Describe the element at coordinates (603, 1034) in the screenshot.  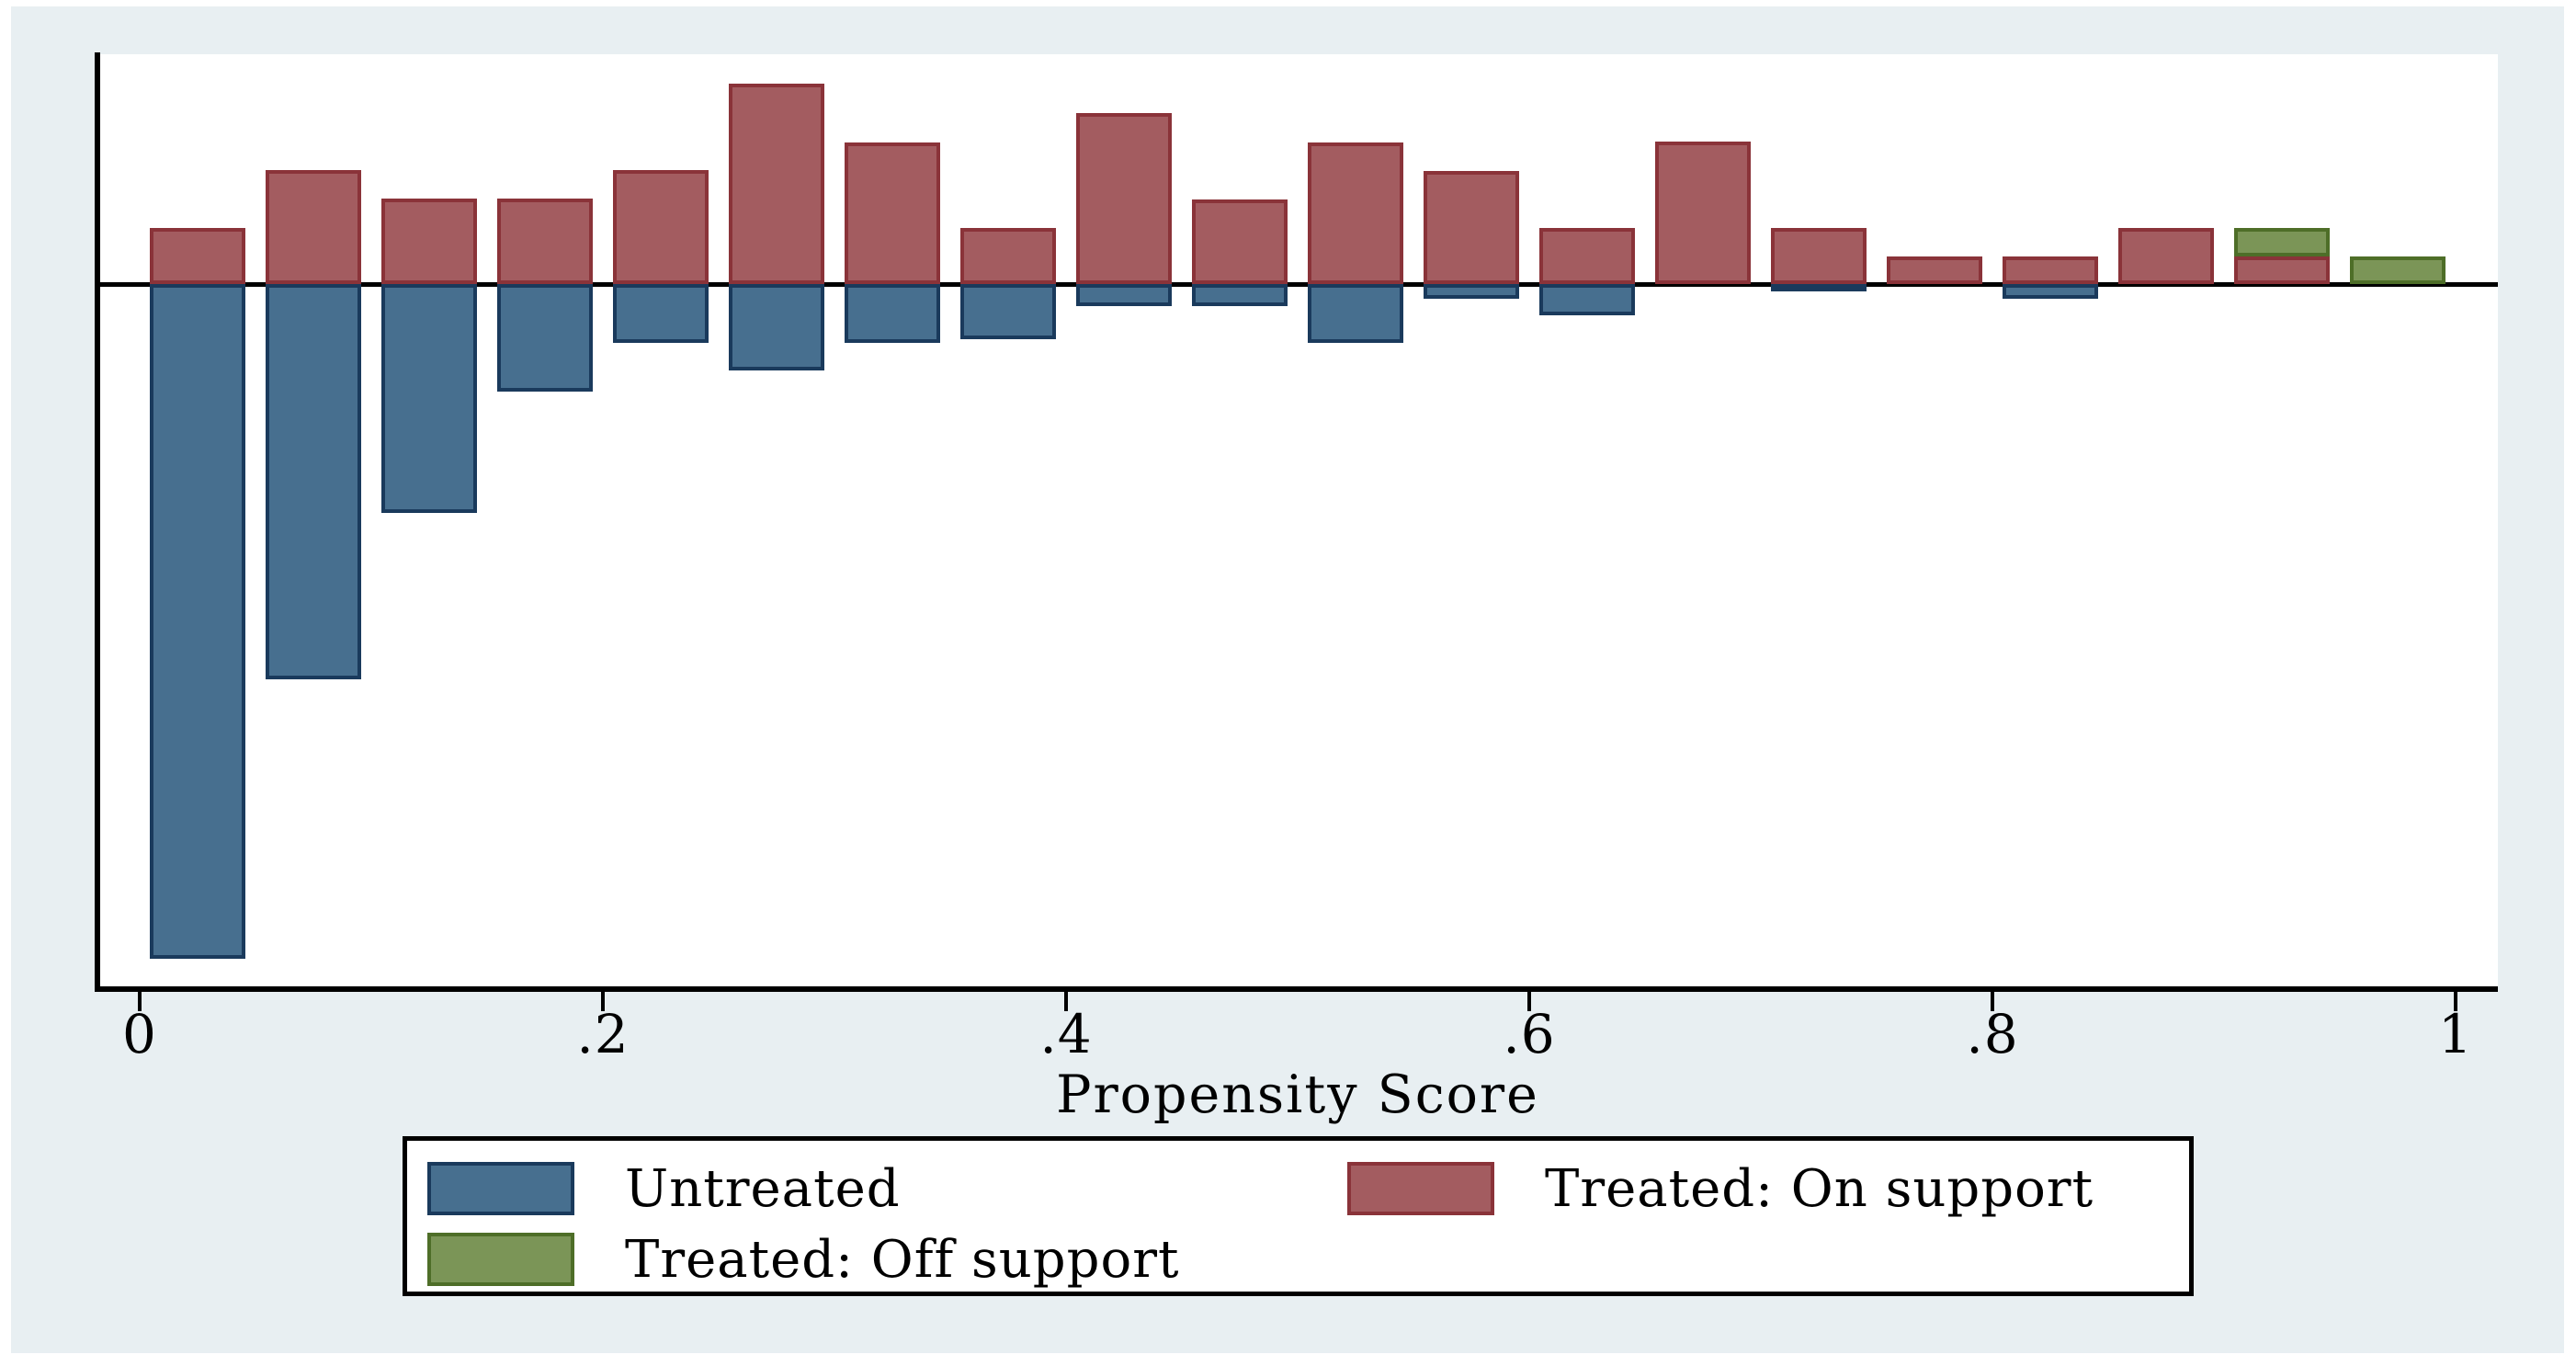
I see `x-tick-label-.2: .2` at that location.